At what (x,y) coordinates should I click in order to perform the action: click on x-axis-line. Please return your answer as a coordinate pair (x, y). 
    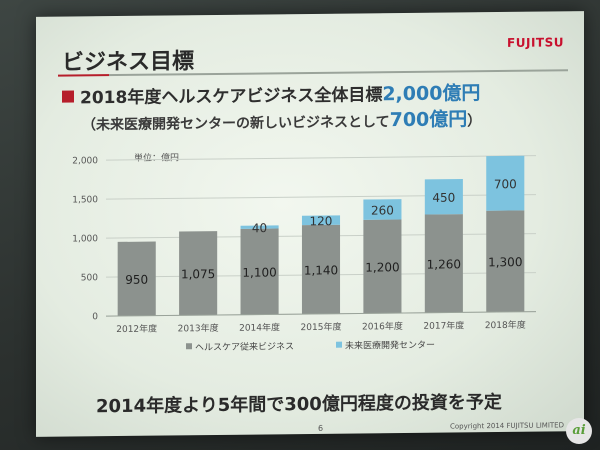
    Looking at the image, I should click on (321, 314).